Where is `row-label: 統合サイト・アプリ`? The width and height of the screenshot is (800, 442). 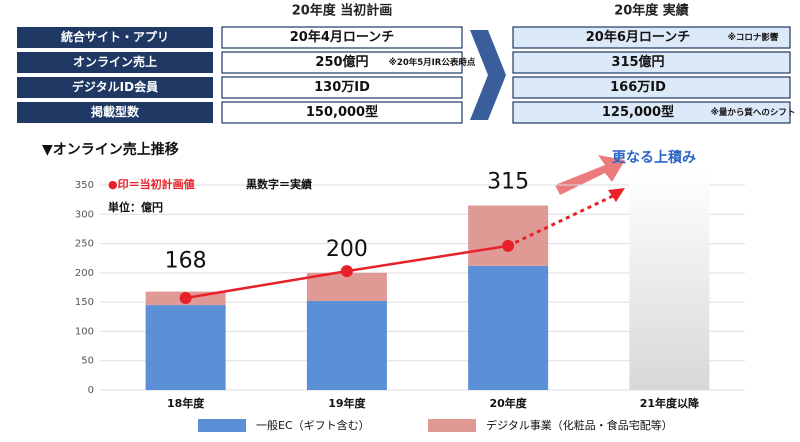 row-label: 統合サイト・アプリ is located at coordinates (115, 36).